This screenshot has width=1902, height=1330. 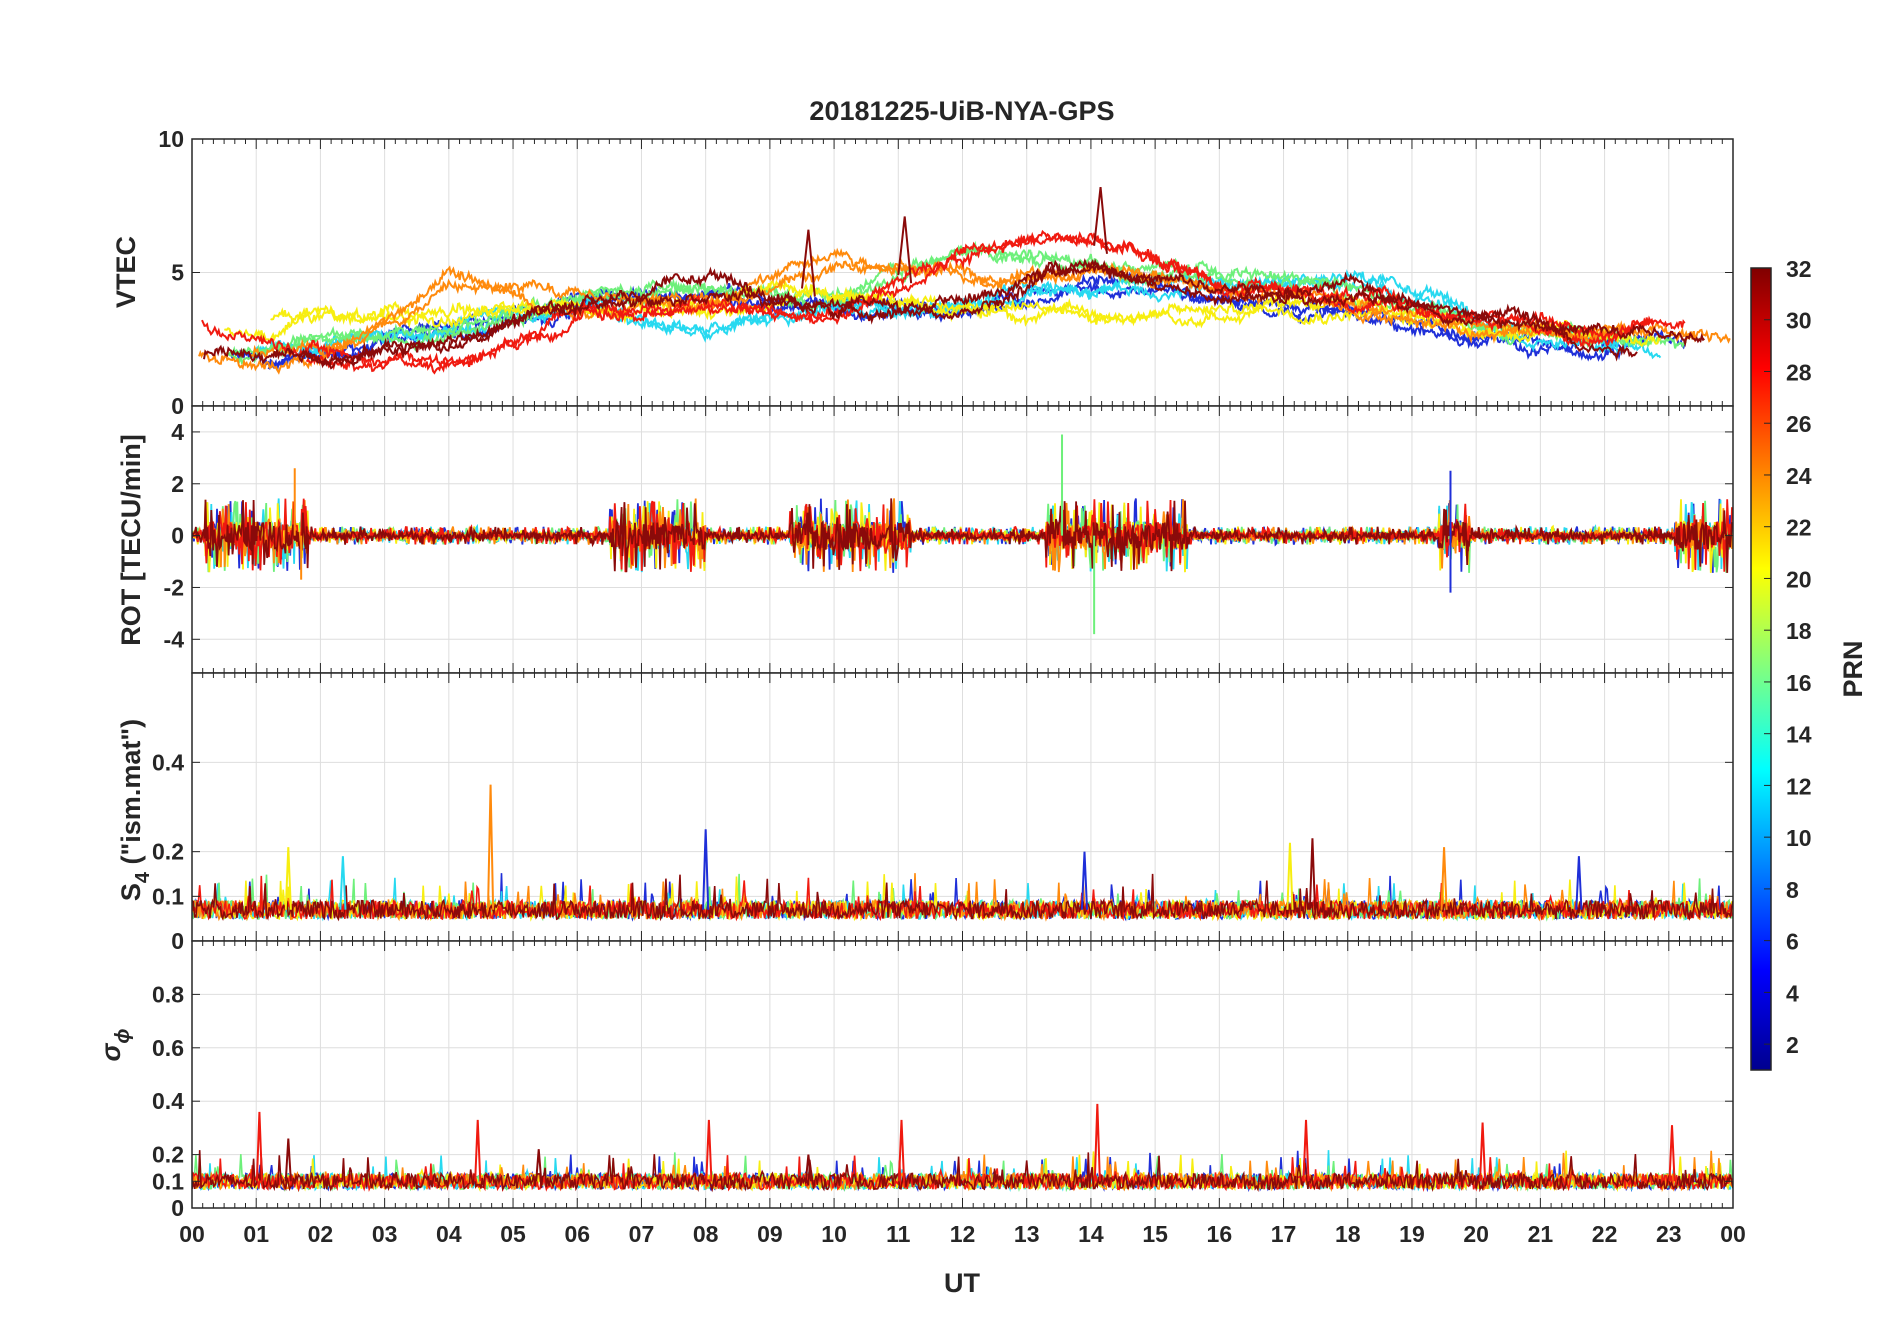 I want to click on x-tick-label: 03, so click(x=385, y=1234).